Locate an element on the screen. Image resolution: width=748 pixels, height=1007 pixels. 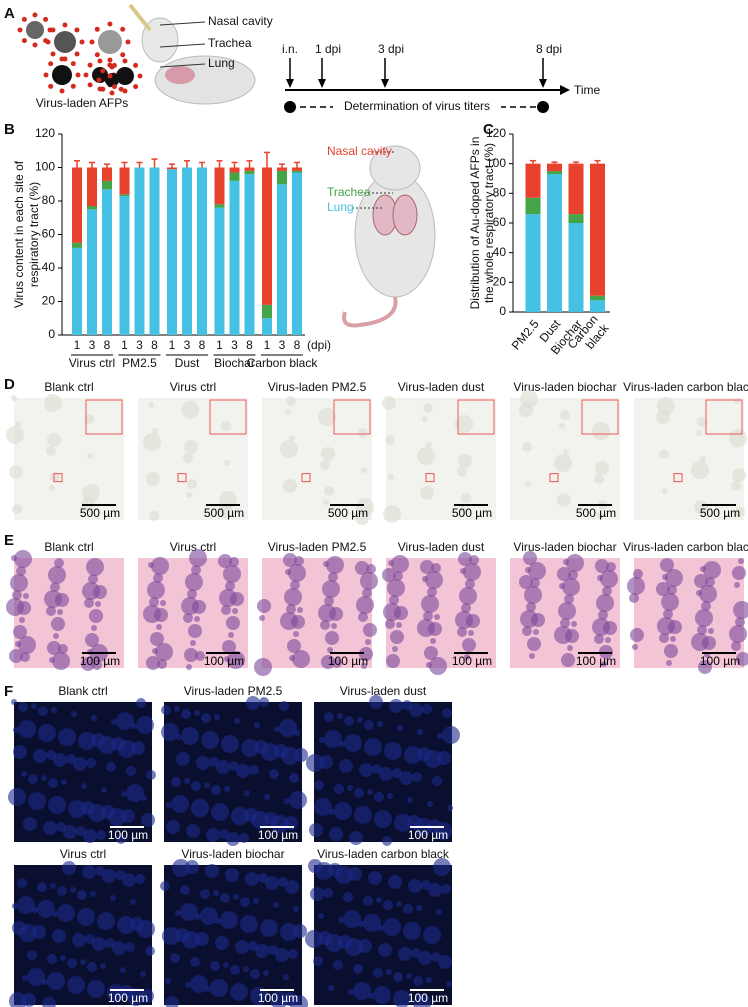
panel-label: D is located at coordinates (9, 384).